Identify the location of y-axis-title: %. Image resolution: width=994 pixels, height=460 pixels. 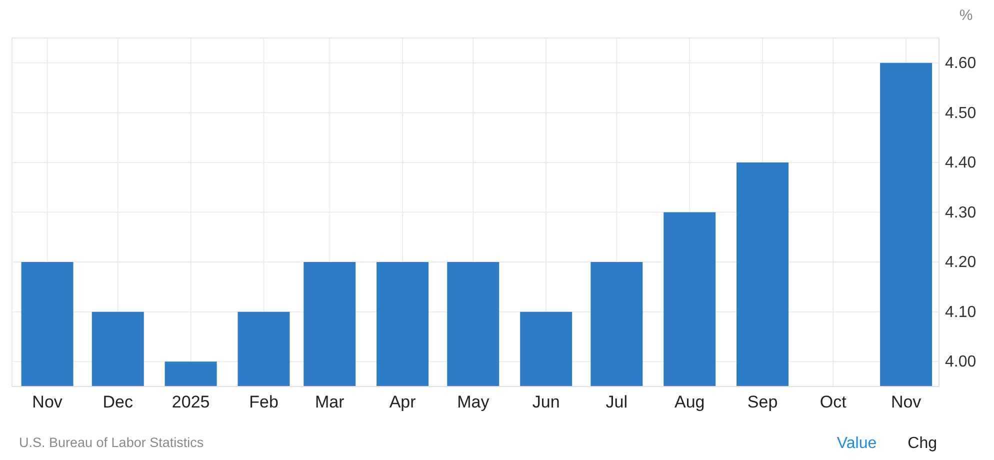
(966, 15).